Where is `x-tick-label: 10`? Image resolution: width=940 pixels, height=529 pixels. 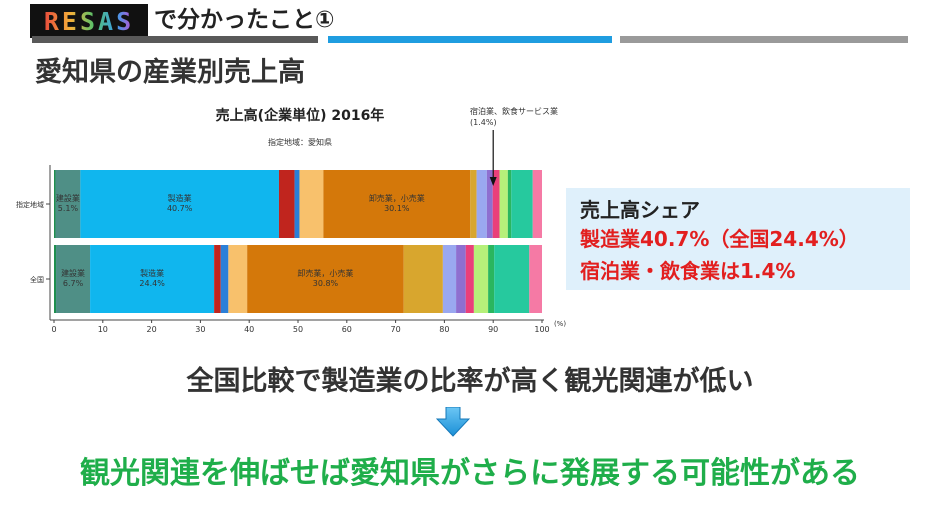
x-tick-label: 10 is located at coordinates (103, 329).